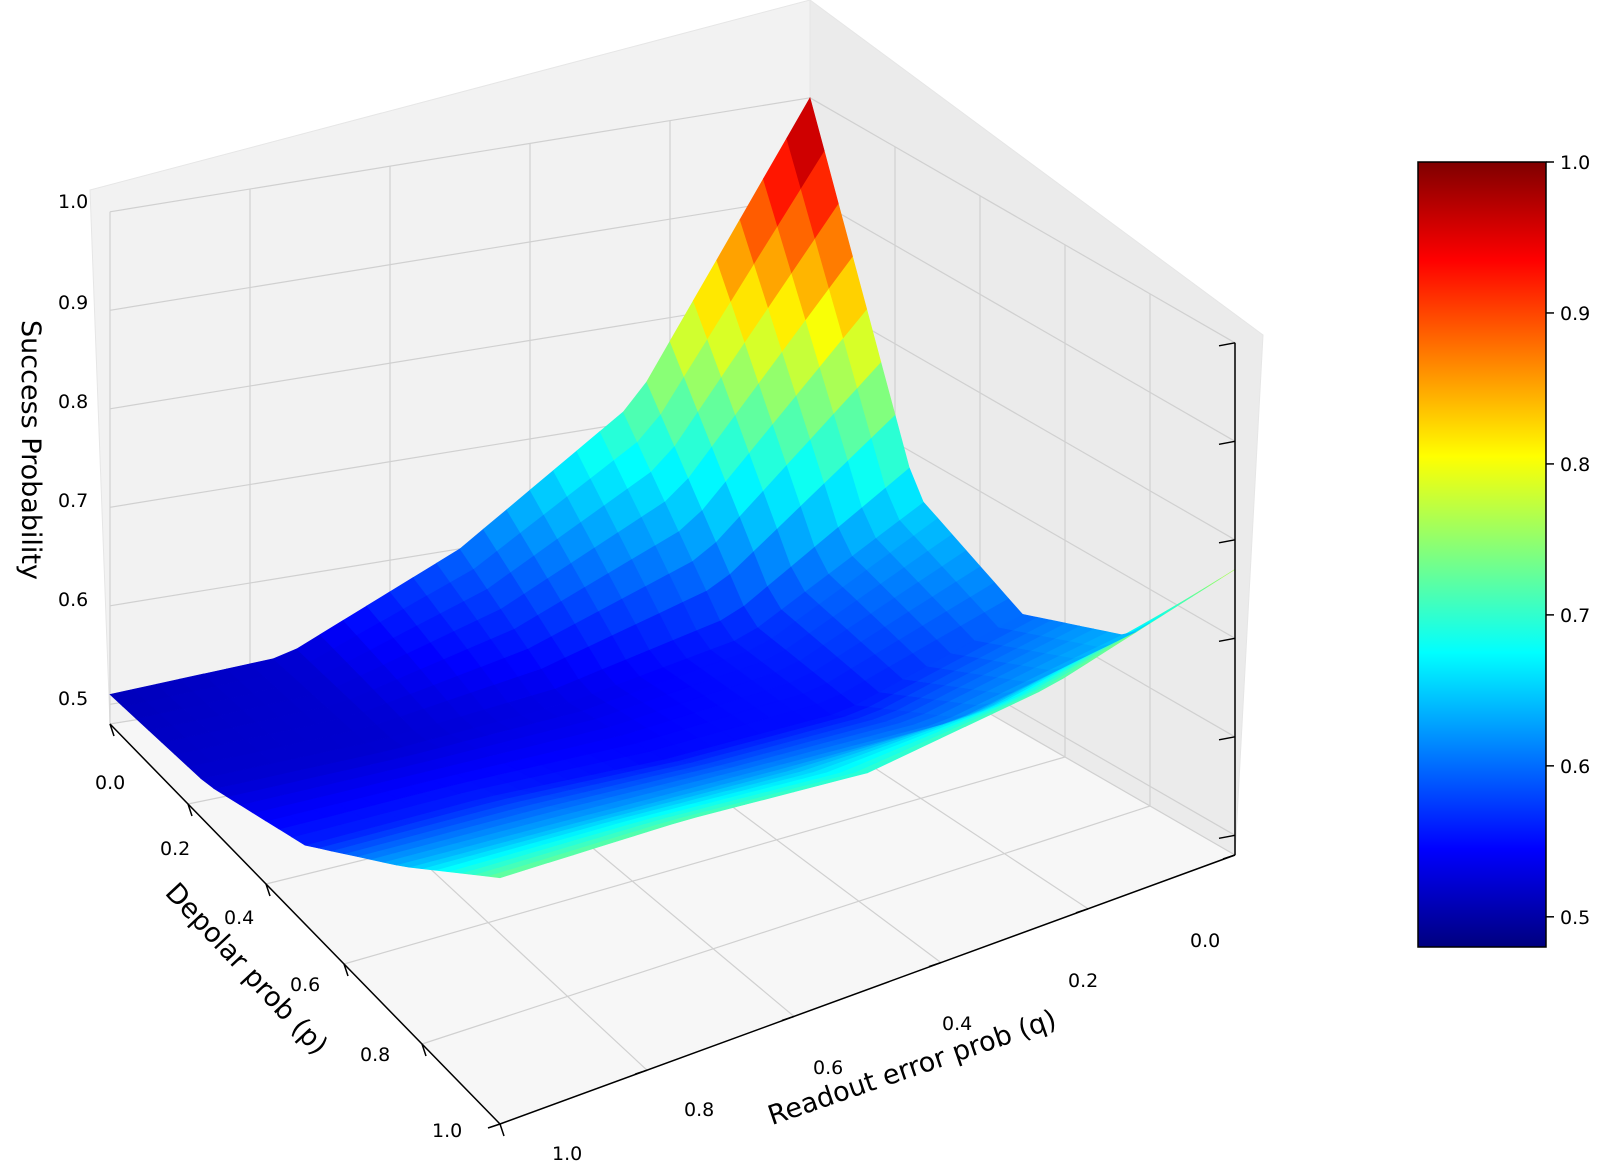  I want to click on y-axis-line, so click(305, 924).